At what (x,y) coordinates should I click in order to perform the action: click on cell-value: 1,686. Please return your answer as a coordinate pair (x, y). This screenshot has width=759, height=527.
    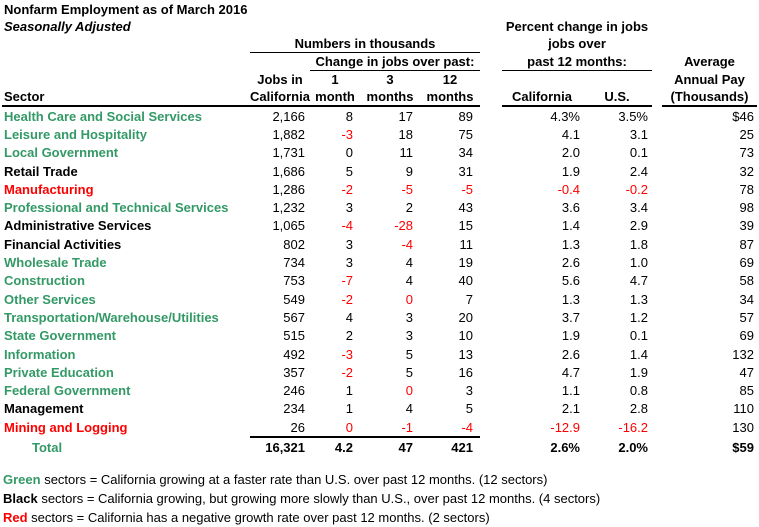
    Looking at the image, I should click on (288, 171).